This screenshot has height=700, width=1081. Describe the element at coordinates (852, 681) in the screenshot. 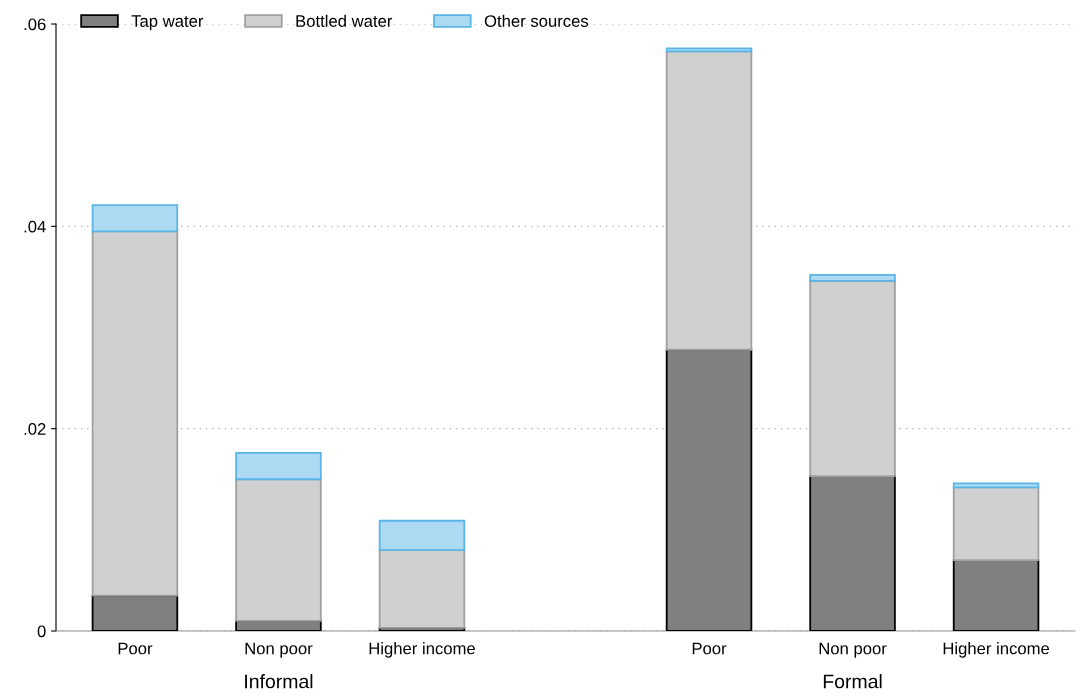

I see `text: Formal` at that location.